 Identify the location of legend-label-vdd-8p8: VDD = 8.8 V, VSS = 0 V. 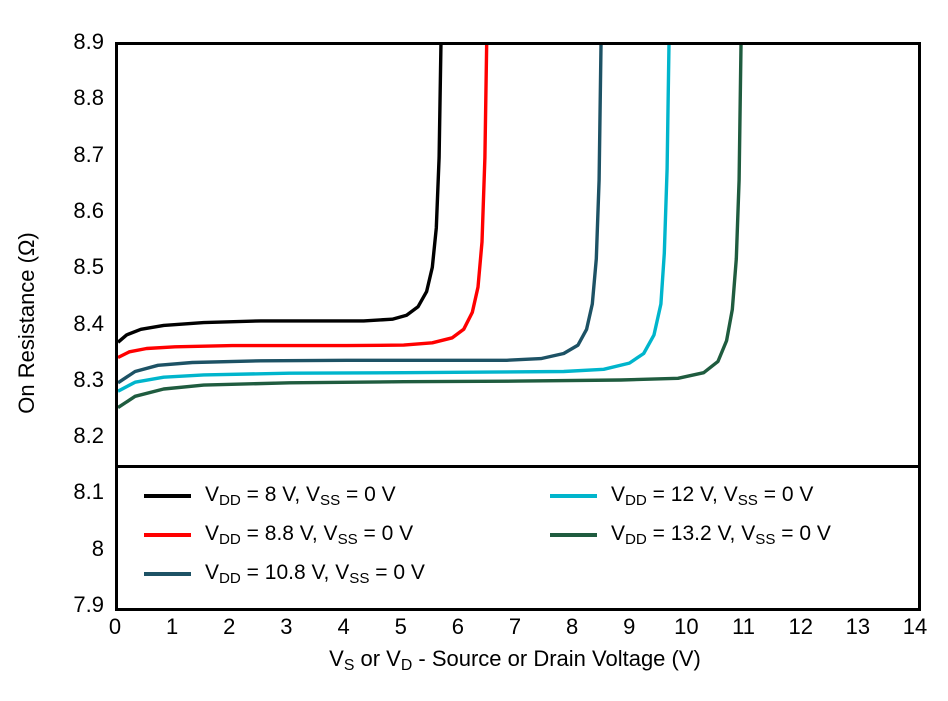
(309, 535).